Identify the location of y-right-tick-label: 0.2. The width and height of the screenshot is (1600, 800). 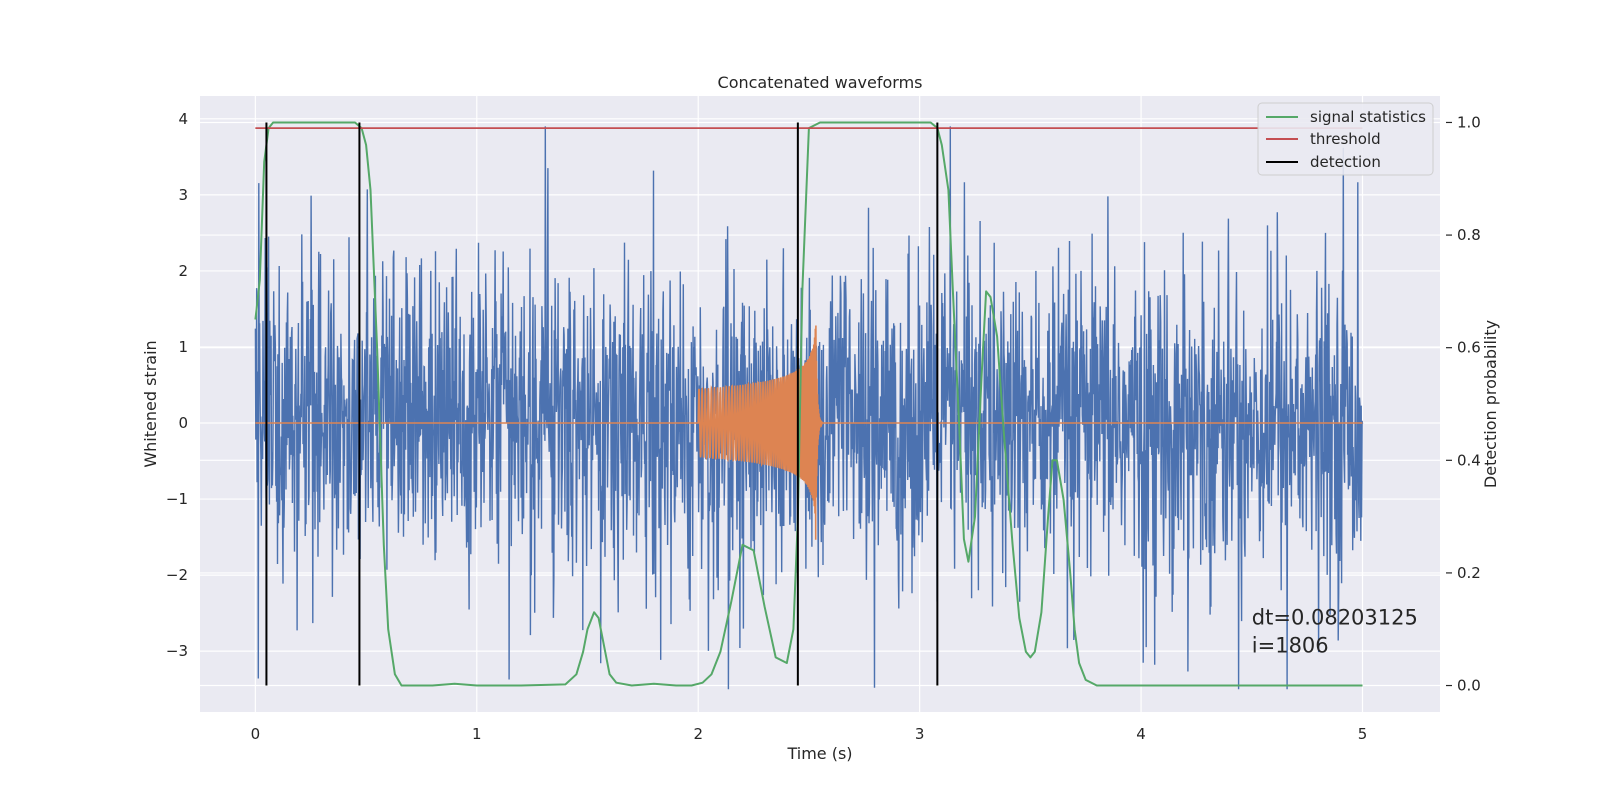
(1469, 573).